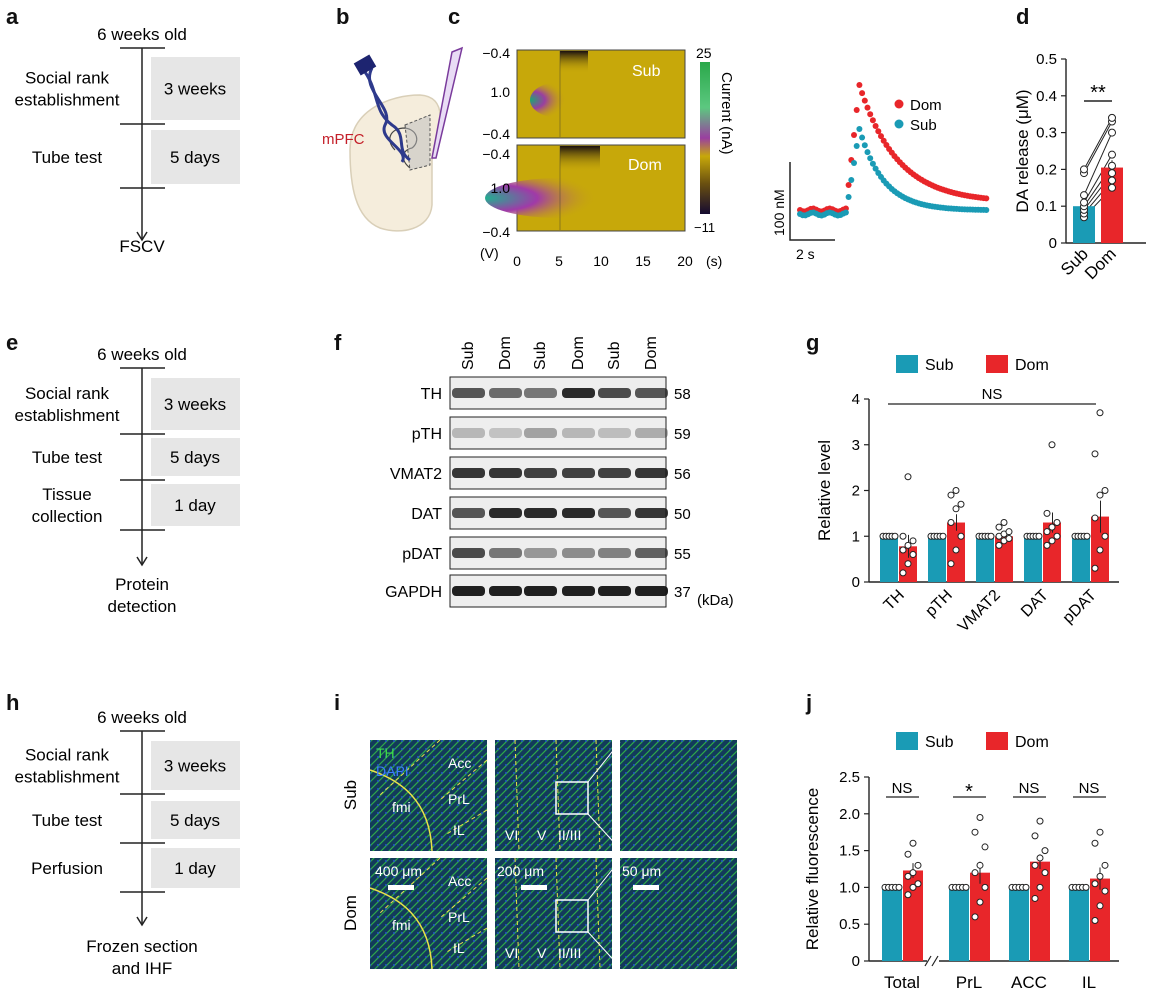 Image resolution: width=1156 pixels, height=994 pixels. I want to click on x-tick-label: VMAT2, so click(979, 611).